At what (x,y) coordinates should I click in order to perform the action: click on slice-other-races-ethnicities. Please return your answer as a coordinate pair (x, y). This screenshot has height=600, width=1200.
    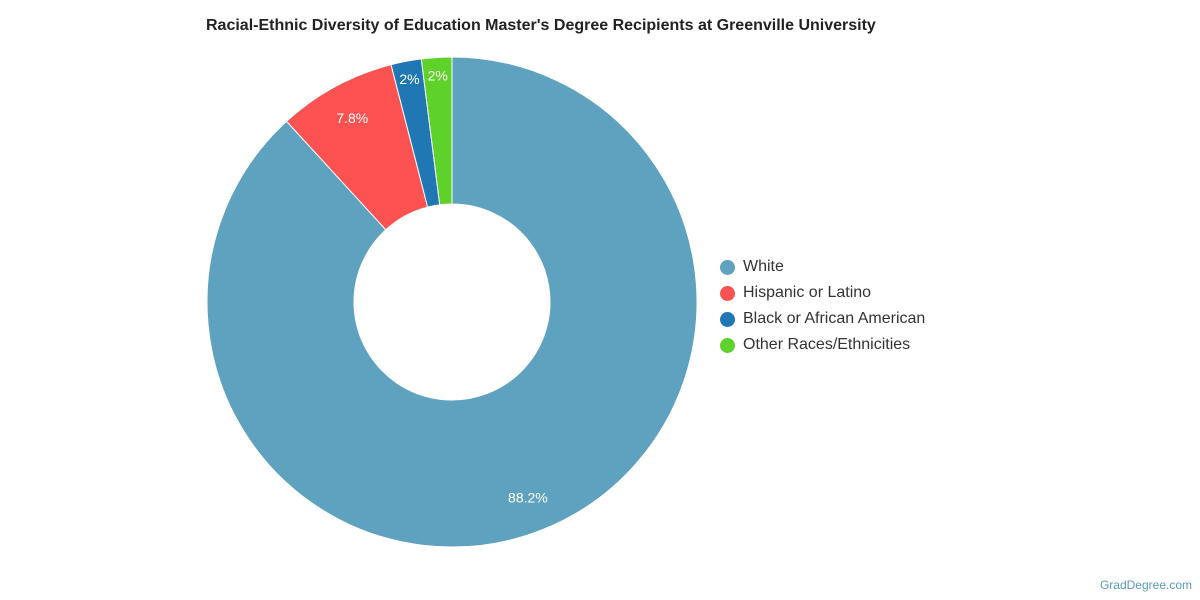
    Looking at the image, I should click on (436, 131).